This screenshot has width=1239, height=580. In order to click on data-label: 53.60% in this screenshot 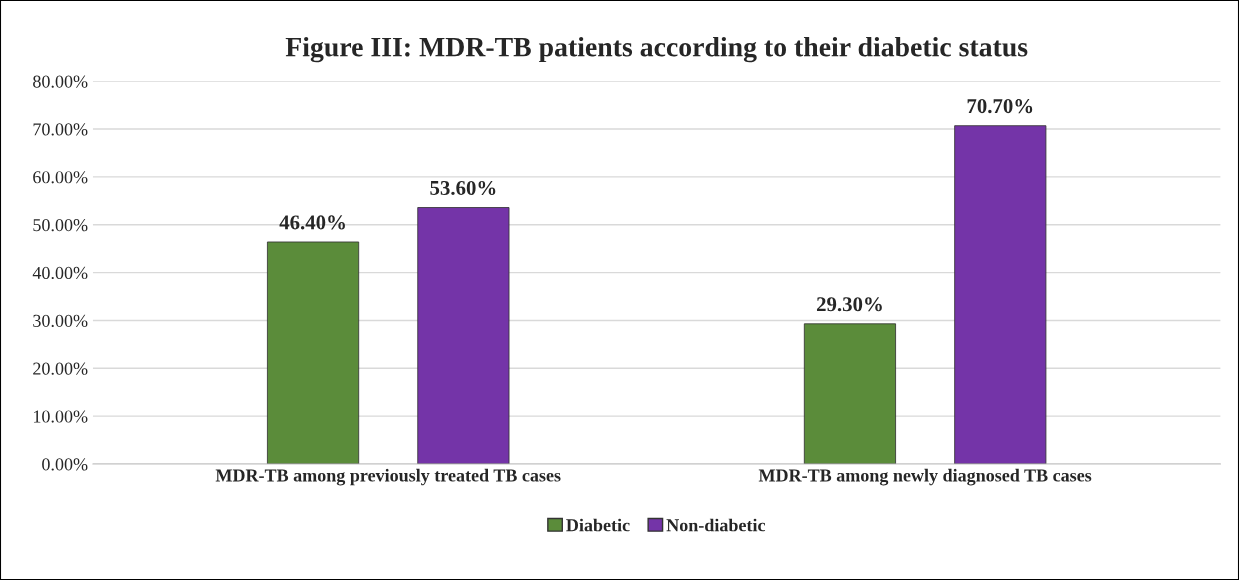, I will do `click(463, 188)`.